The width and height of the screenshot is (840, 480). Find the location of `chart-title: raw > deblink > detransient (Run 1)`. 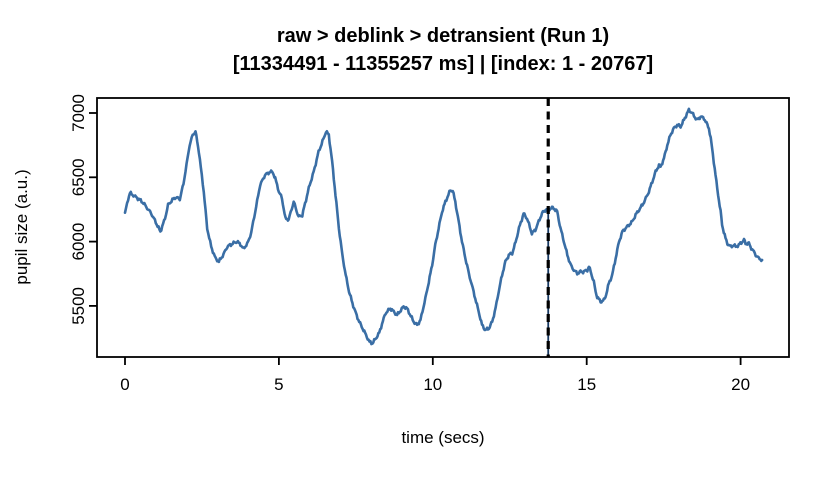

chart-title: raw > deblink > detransient (Run 1) is located at coordinates (443, 36).